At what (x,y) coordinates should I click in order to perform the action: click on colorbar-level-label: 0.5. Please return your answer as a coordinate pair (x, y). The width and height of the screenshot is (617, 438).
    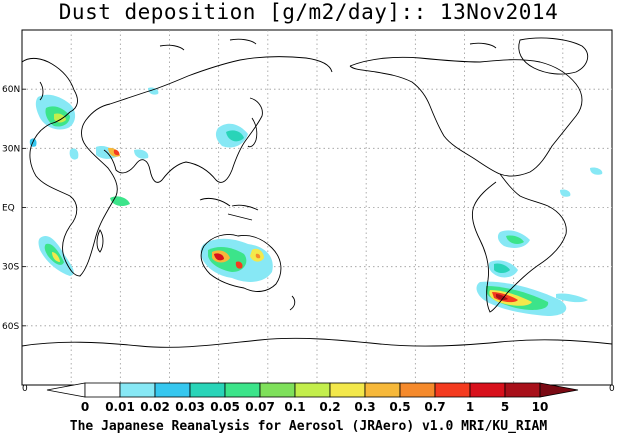
    Looking at the image, I should click on (399, 407).